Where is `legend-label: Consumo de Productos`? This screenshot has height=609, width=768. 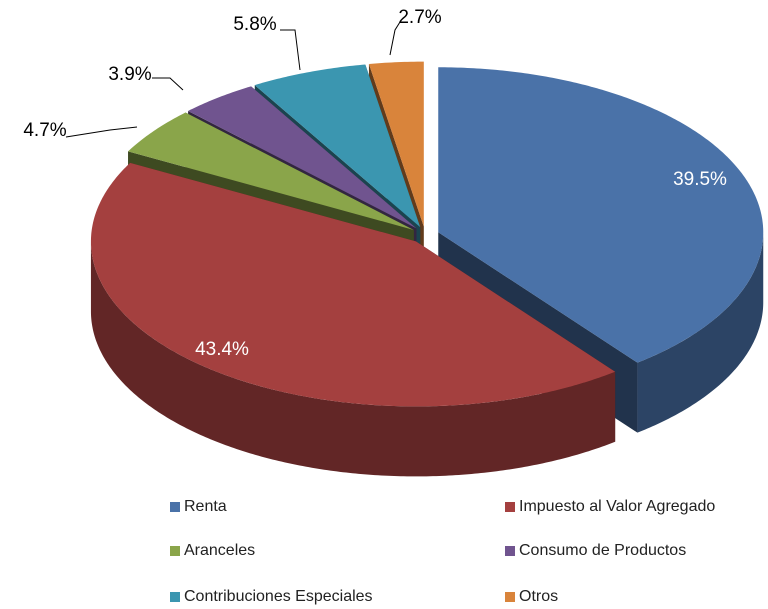 legend-label: Consumo de Productos is located at coordinates (602, 550).